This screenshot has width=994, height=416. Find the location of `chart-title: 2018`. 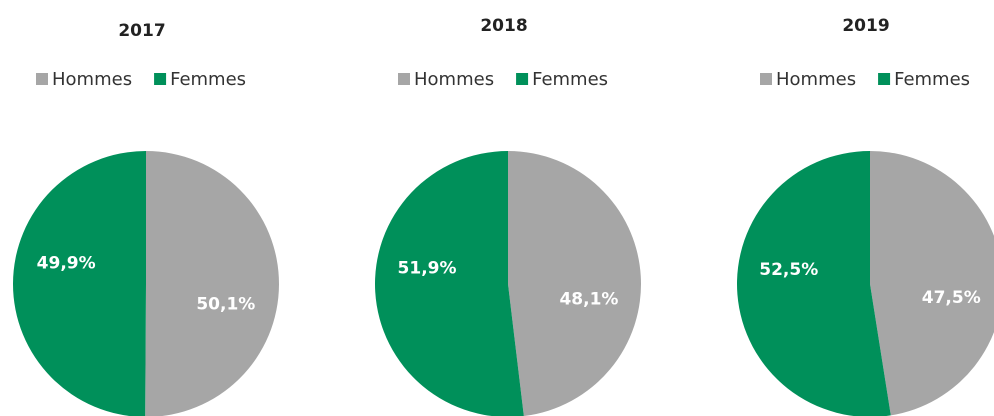

chart-title: 2018 is located at coordinates (503, 26).